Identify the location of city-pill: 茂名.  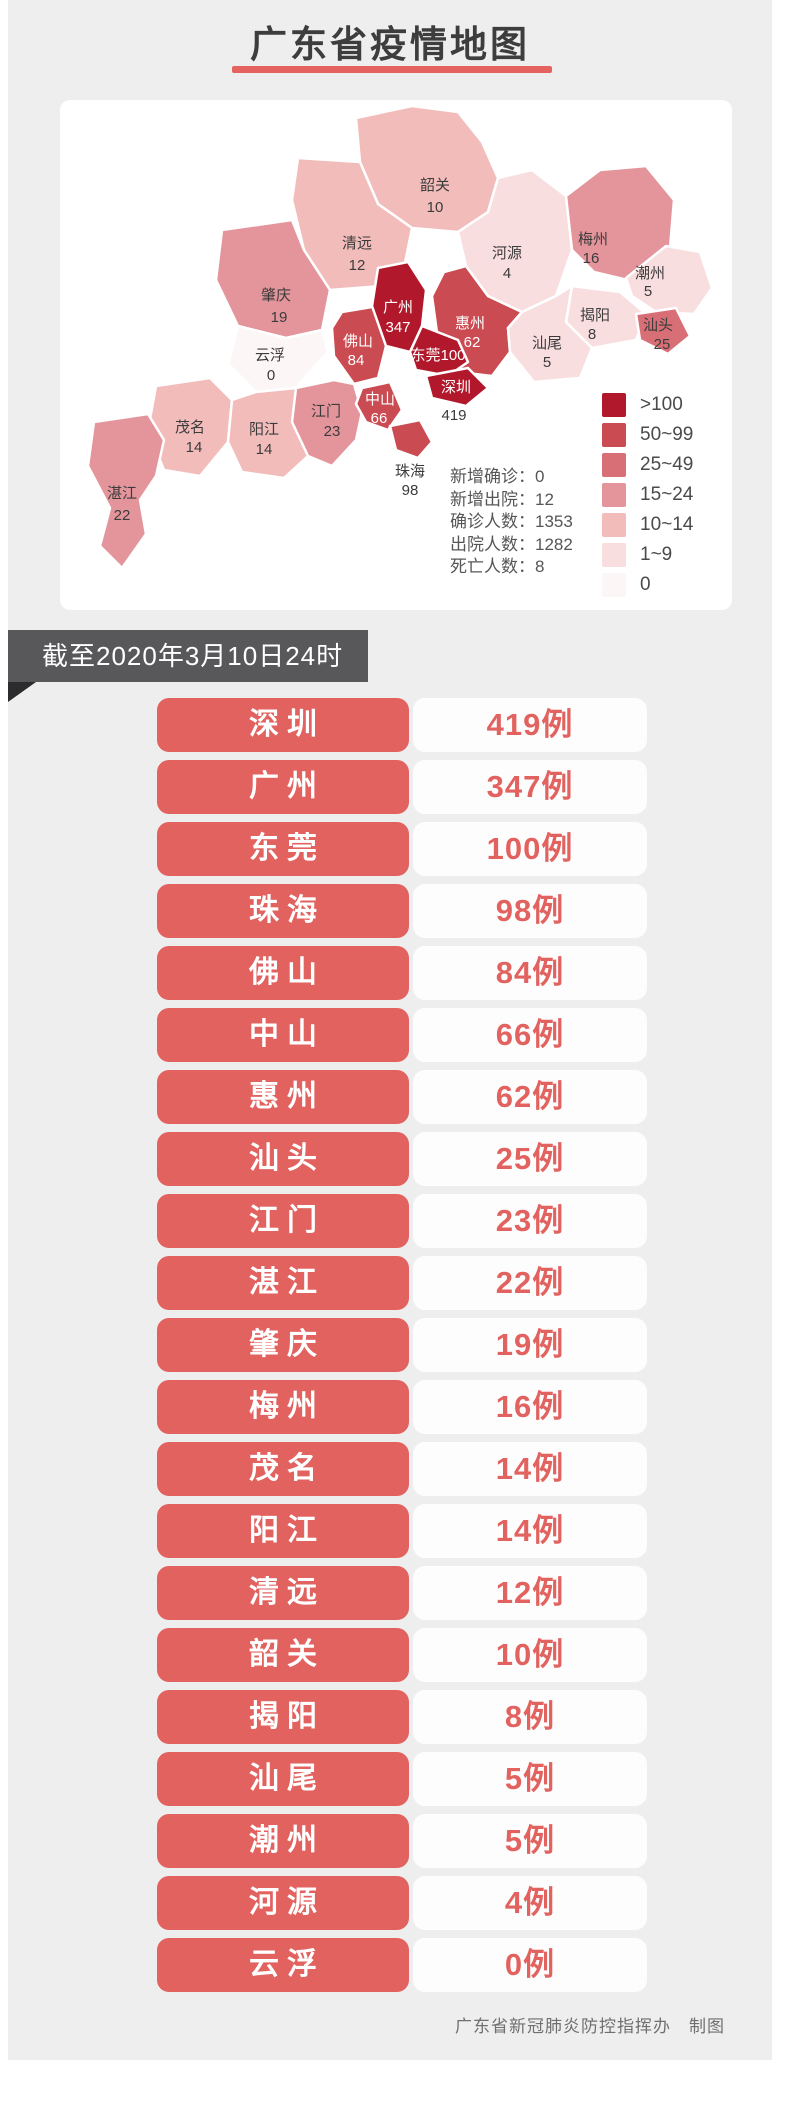
(283, 1469).